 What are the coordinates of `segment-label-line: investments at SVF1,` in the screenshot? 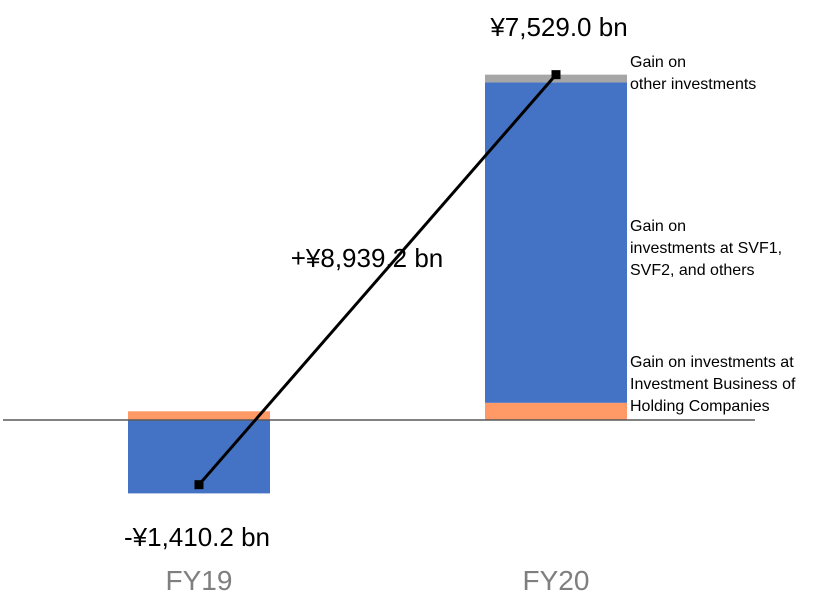 It's located at (706, 248).